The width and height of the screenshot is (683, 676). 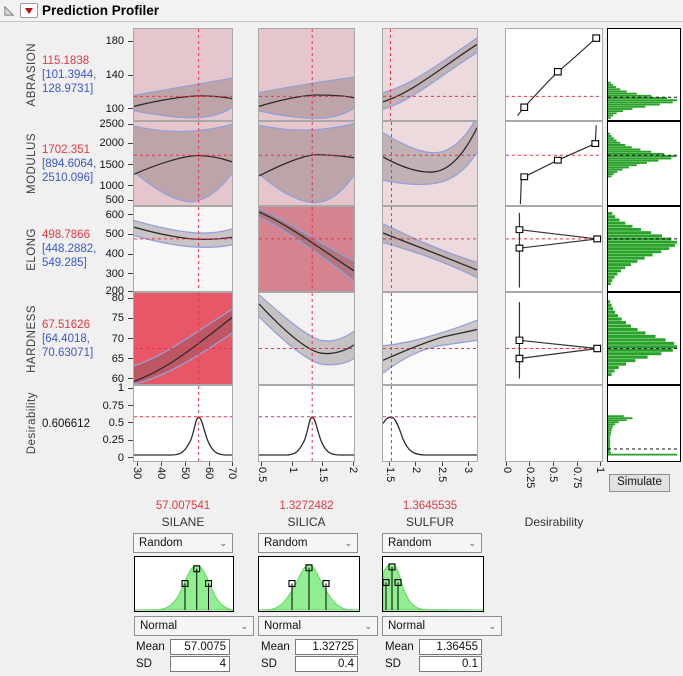 What do you see at coordinates (183, 74) in the screenshot?
I see `profiler-cell-abrasion-silane` at bounding box center [183, 74].